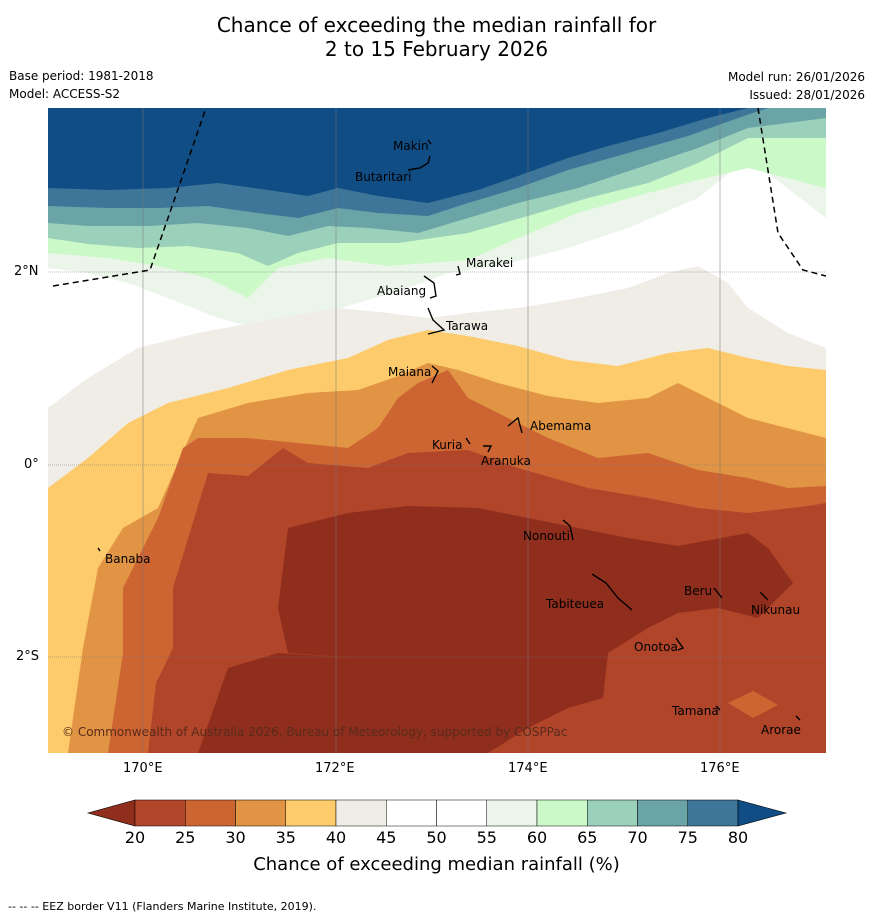  What do you see at coordinates (383, 177) in the screenshot?
I see `place-butaritari: Butaritari` at bounding box center [383, 177].